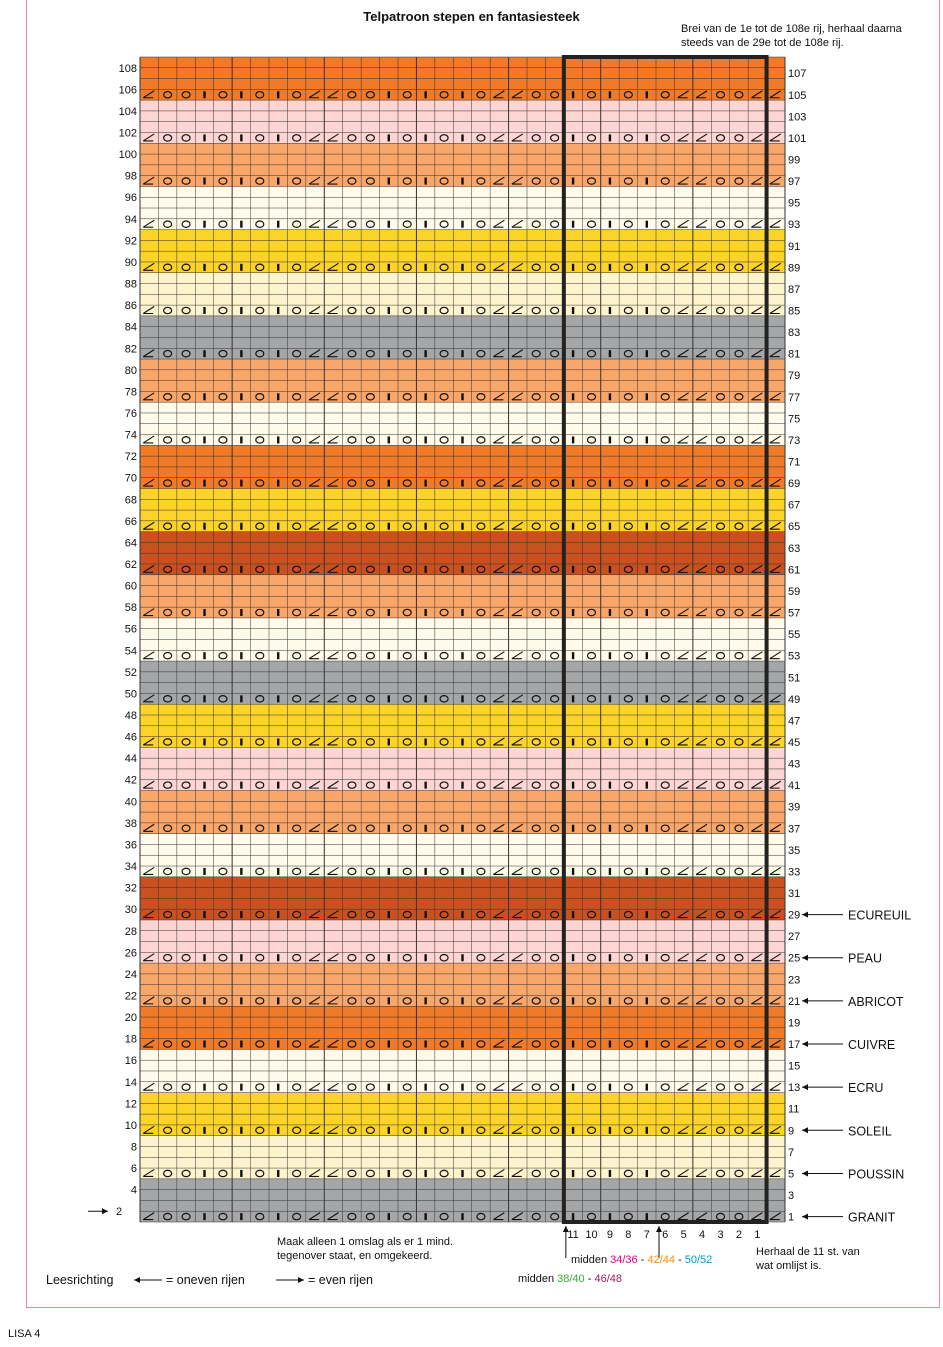 The width and height of the screenshot is (943, 1347). What do you see at coordinates (131, 371) in the screenshot?
I see `row-number-left: 80` at bounding box center [131, 371].